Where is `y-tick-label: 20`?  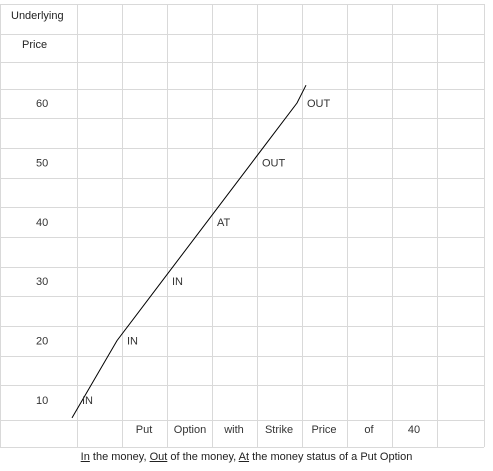
y-tick-label: 20 is located at coordinates (42, 342).